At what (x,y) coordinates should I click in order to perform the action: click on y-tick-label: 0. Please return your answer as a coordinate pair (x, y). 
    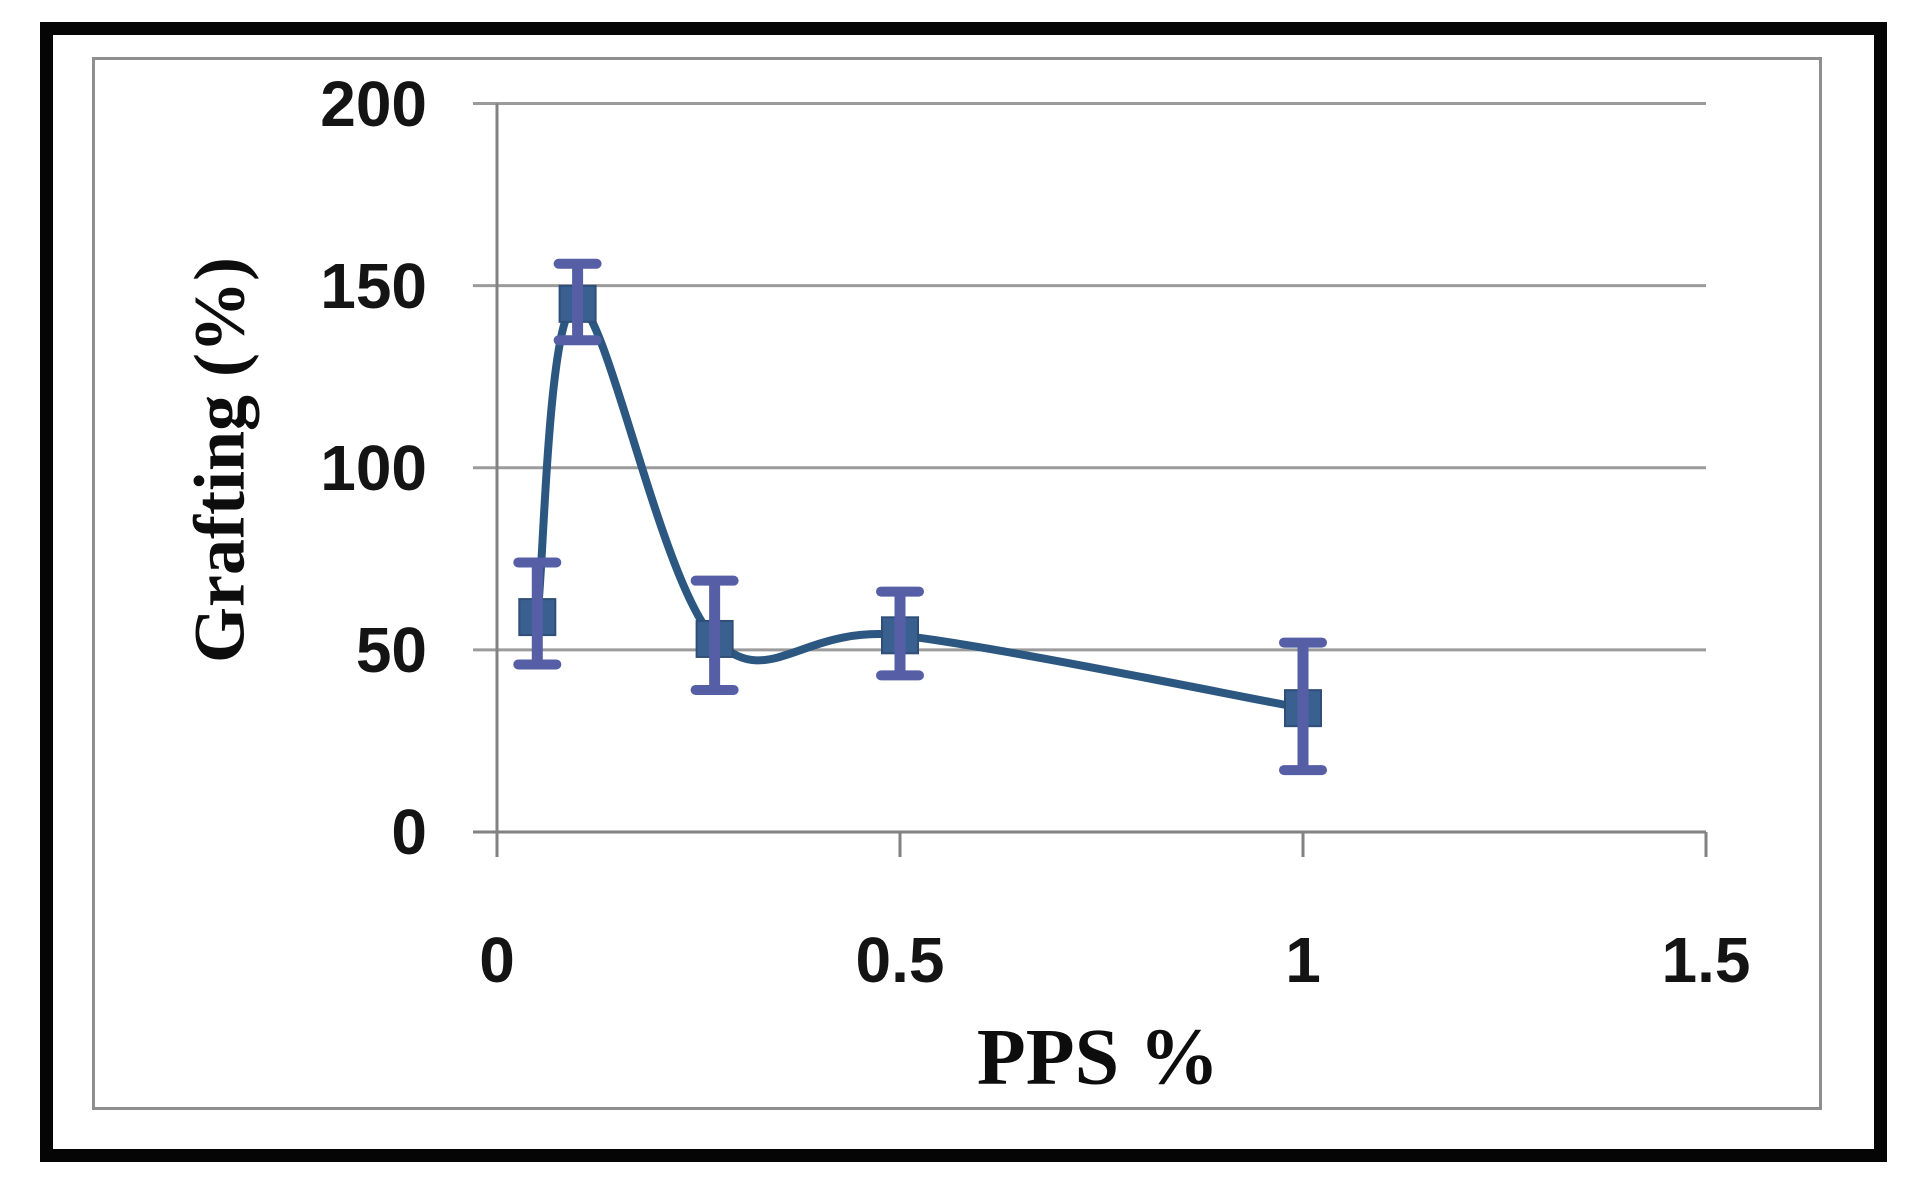
    Looking at the image, I should click on (409, 832).